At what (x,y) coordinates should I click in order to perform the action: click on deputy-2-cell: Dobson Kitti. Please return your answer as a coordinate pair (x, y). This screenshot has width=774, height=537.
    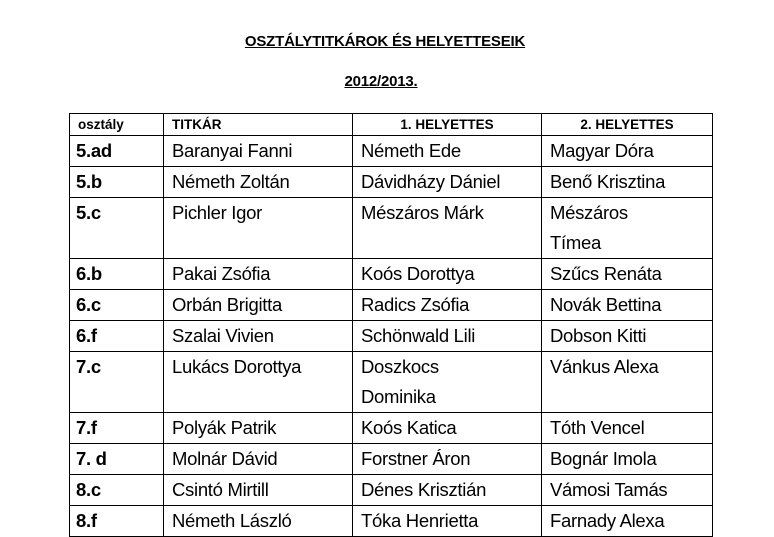
    Looking at the image, I should click on (627, 336).